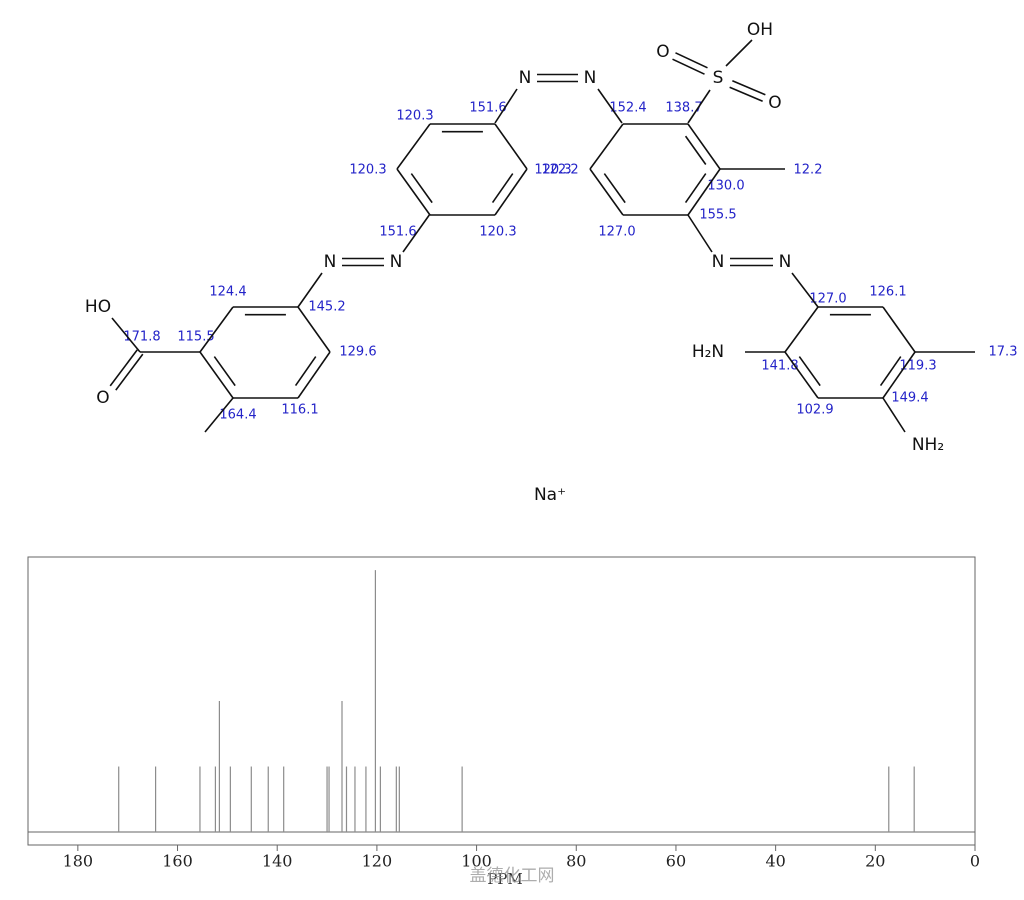 The width and height of the screenshot is (1024, 900). What do you see at coordinates (717, 215) in the screenshot?
I see `shift-label: 155.5` at bounding box center [717, 215].